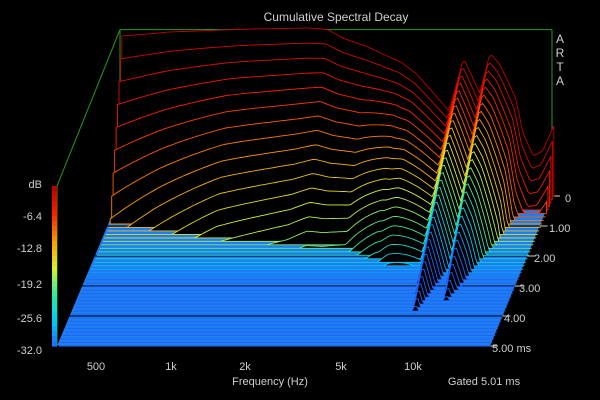 The image size is (600, 400). What do you see at coordinates (171, 367) in the screenshot?
I see `frequency-tick-label: 1k` at bounding box center [171, 367].